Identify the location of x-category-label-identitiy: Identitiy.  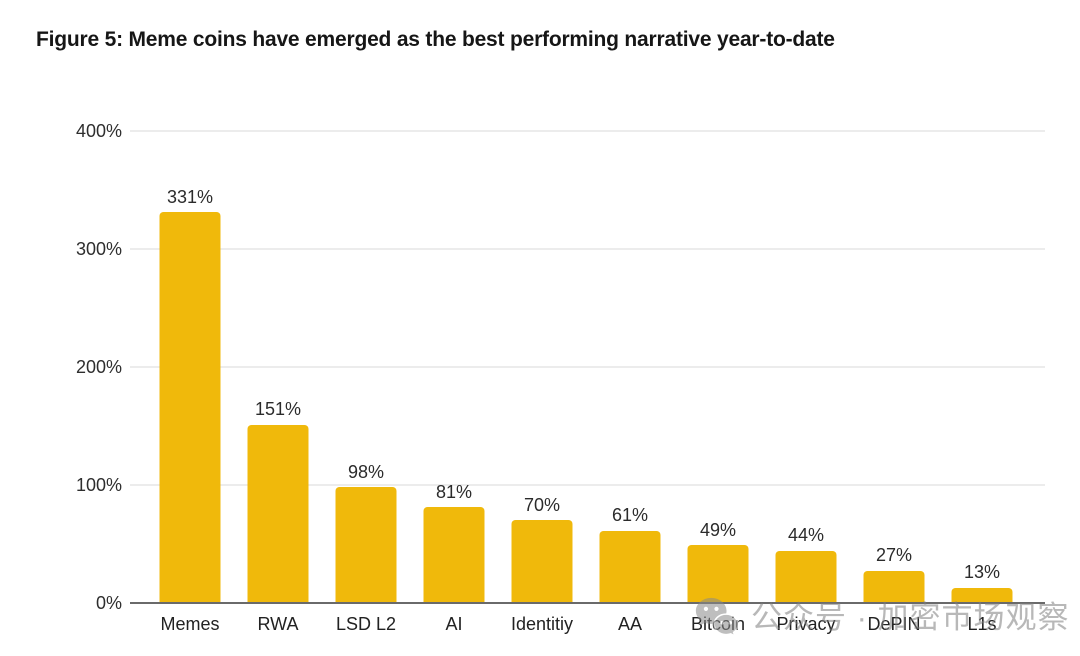
(542, 624).